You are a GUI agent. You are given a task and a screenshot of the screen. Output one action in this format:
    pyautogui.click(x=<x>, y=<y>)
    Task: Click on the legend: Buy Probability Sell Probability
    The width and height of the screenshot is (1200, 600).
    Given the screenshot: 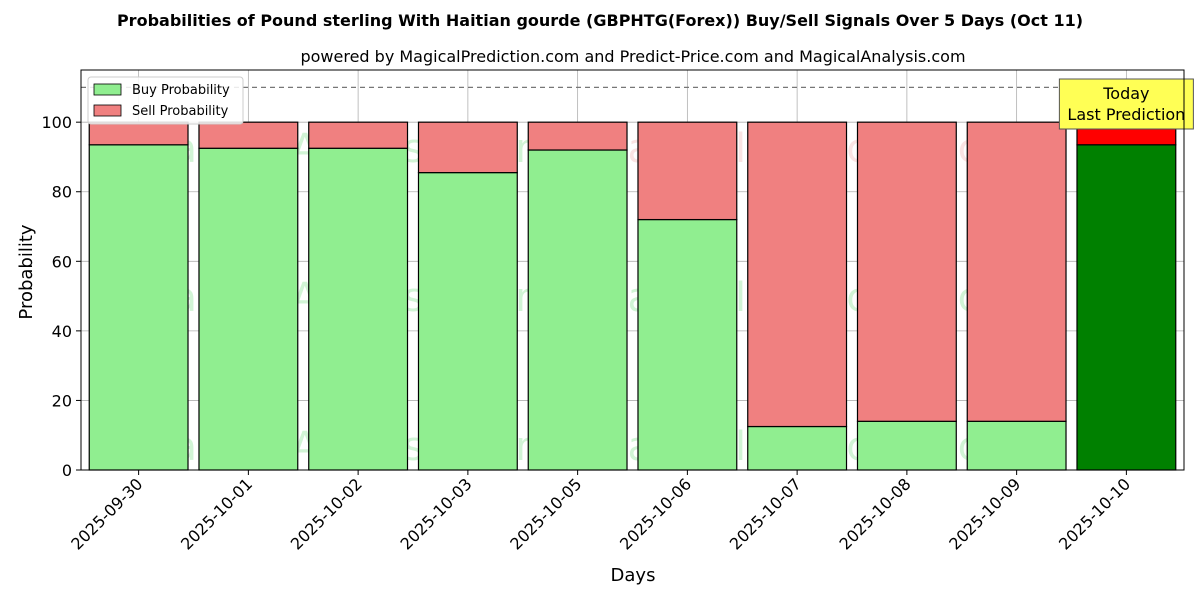 What is the action you would take?
    pyautogui.click(x=165, y=100)
    